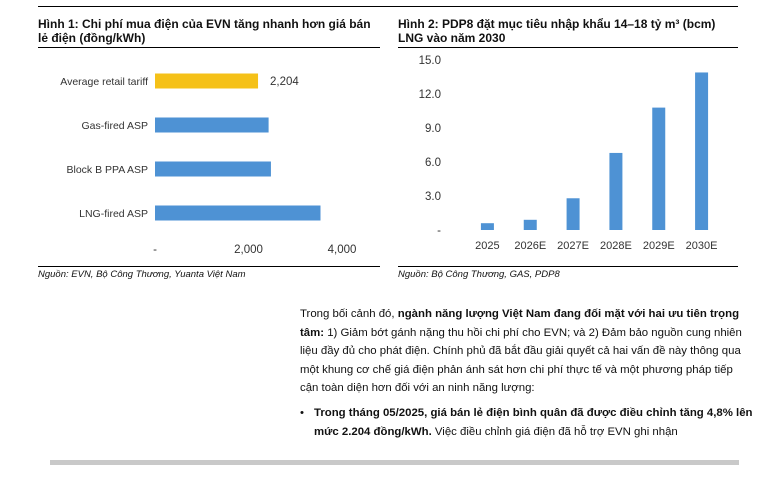 The image size is (778, 487). Describe the element at coordinates (209, 47) in the screenshot. I see `figure1-title-rule` at that location.